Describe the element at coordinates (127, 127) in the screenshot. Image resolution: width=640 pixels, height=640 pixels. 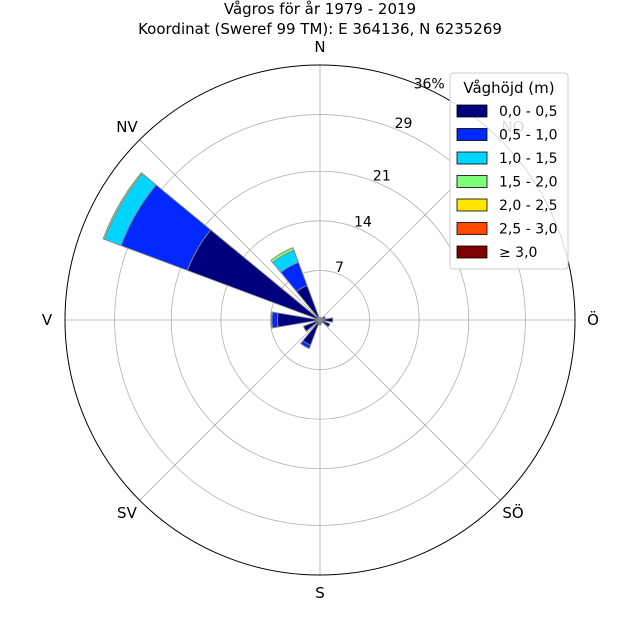
I see `direction-label: NV` at that location.